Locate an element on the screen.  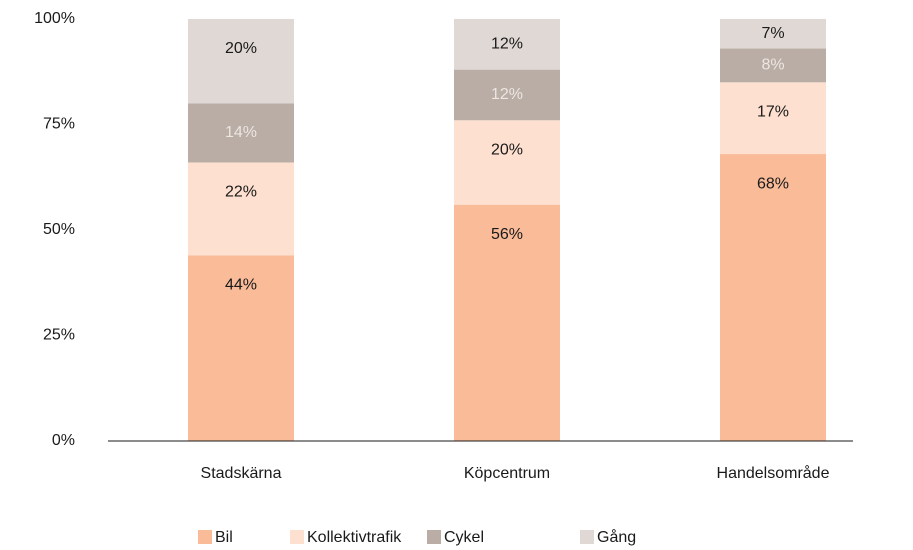
y-tick-label: 50% is located at coordinates (59, 229).